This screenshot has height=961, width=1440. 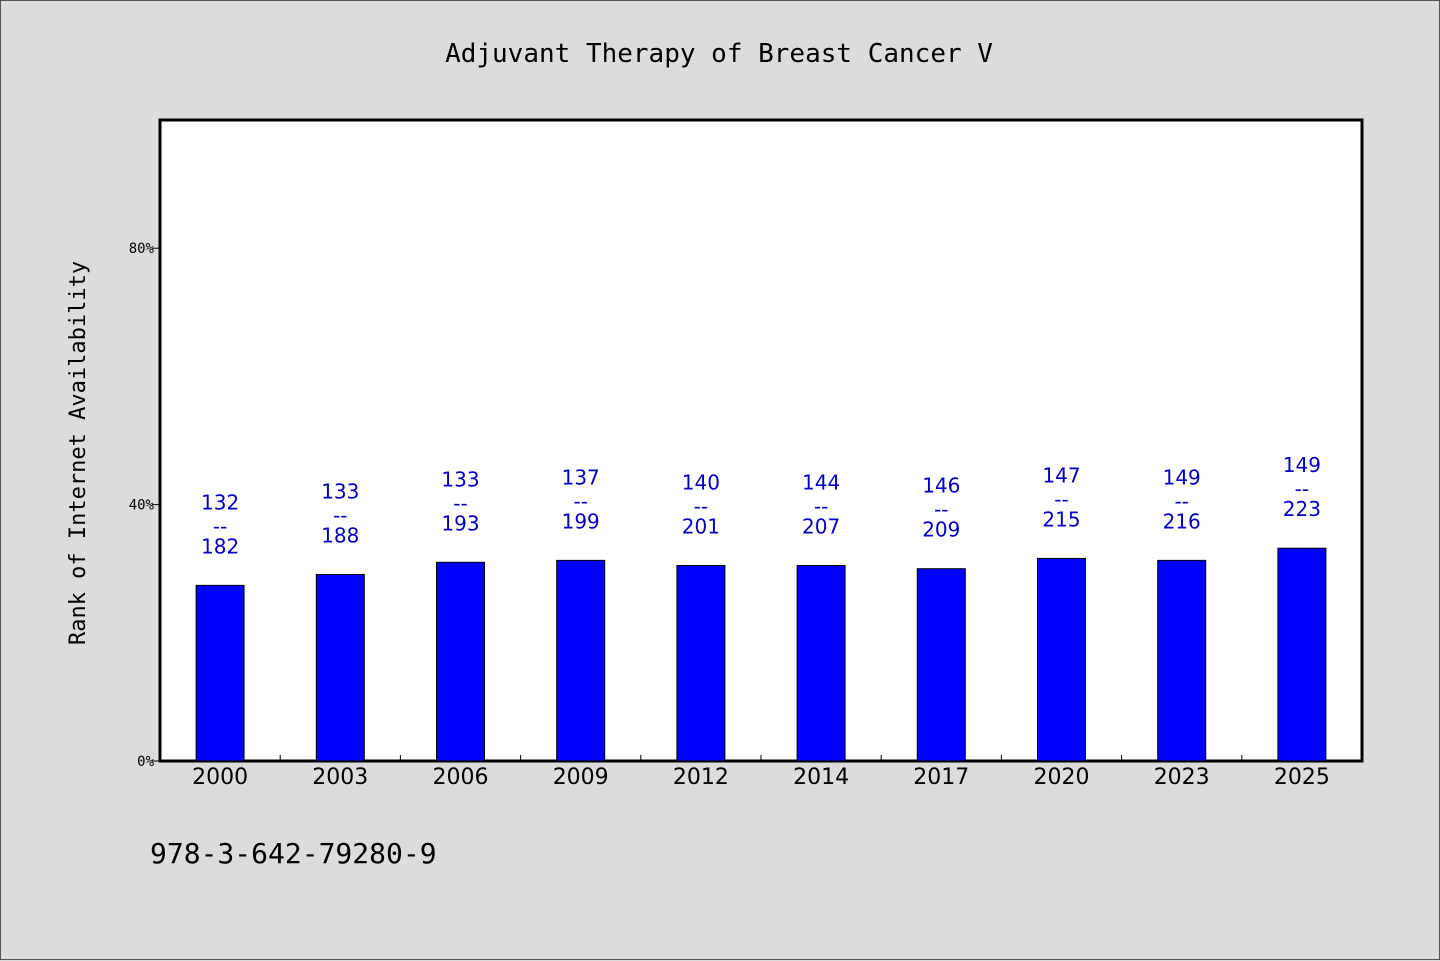 What do you see at coordinates (145, 762) in the screenshot?
I see `y-tick-label: 0%` at bounding box center [145, 762].